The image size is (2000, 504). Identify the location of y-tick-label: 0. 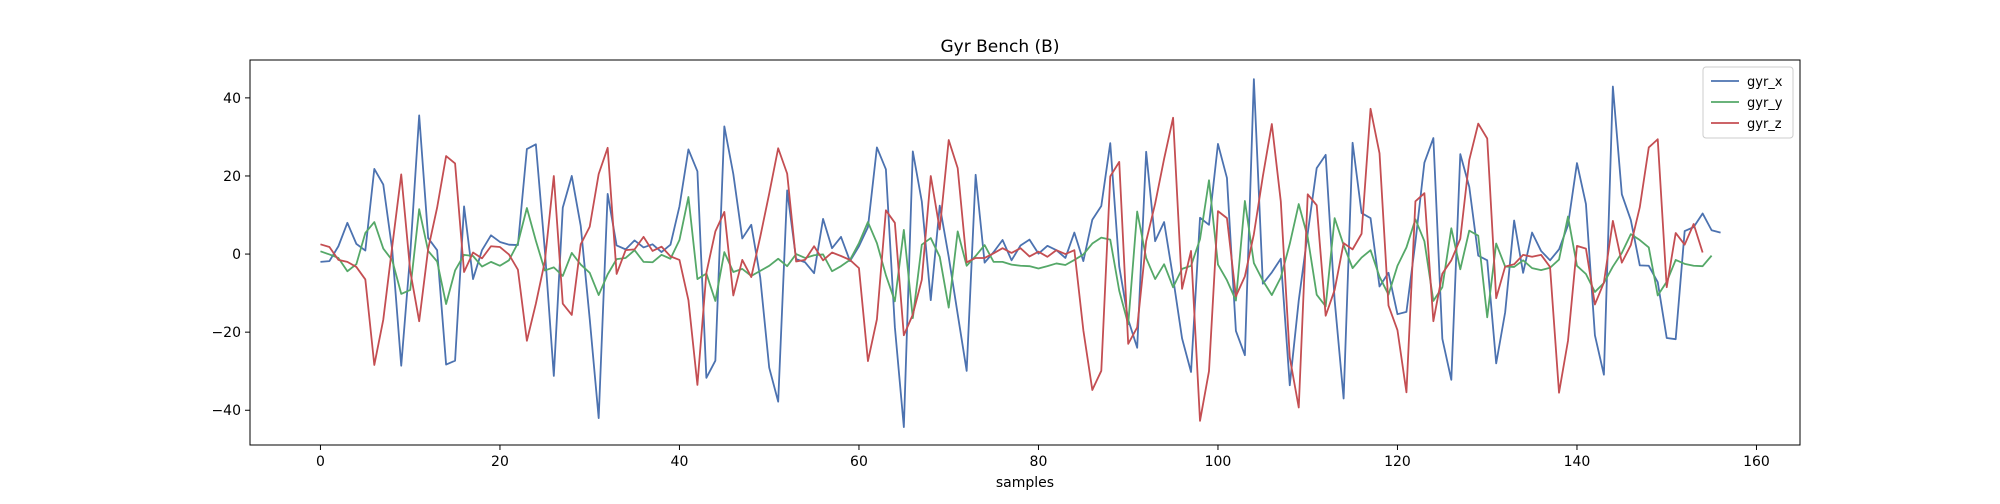
(236, 255).